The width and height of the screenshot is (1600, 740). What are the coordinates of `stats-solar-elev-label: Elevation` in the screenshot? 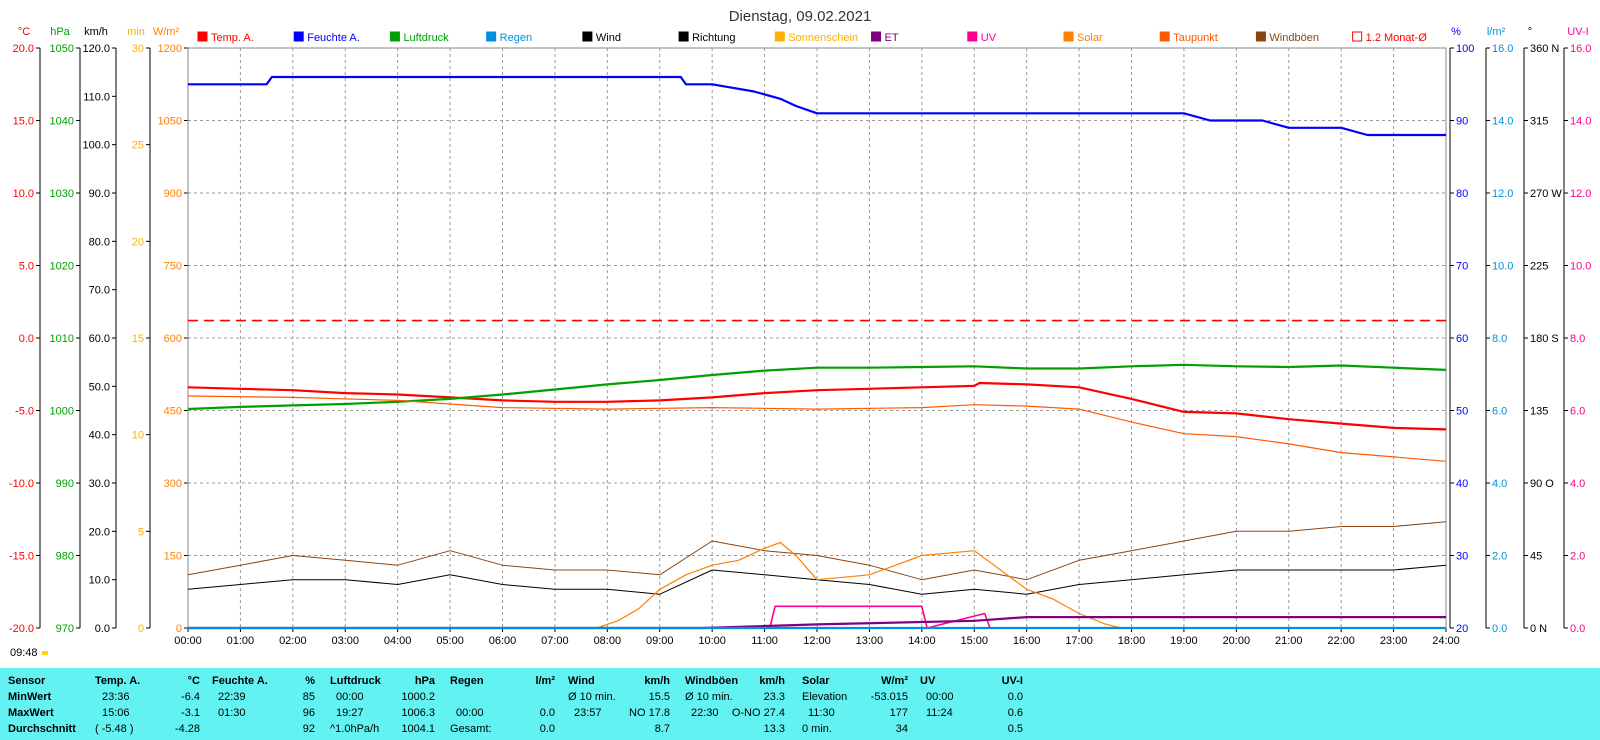 It's located at (825, 697).